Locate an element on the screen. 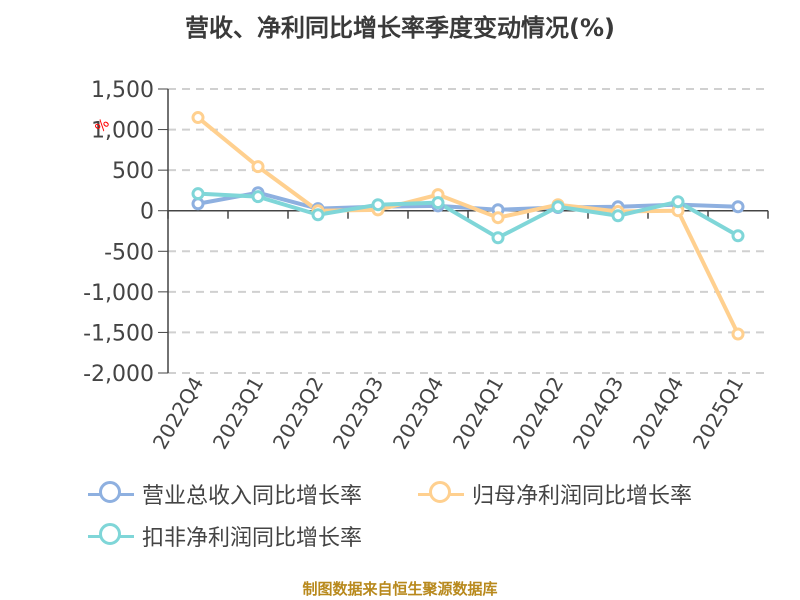 This screenshot has height=600, width=800. legend-item-deducted-profit: 扣非净利润同比增长率 is located at coordinates (225, 536).